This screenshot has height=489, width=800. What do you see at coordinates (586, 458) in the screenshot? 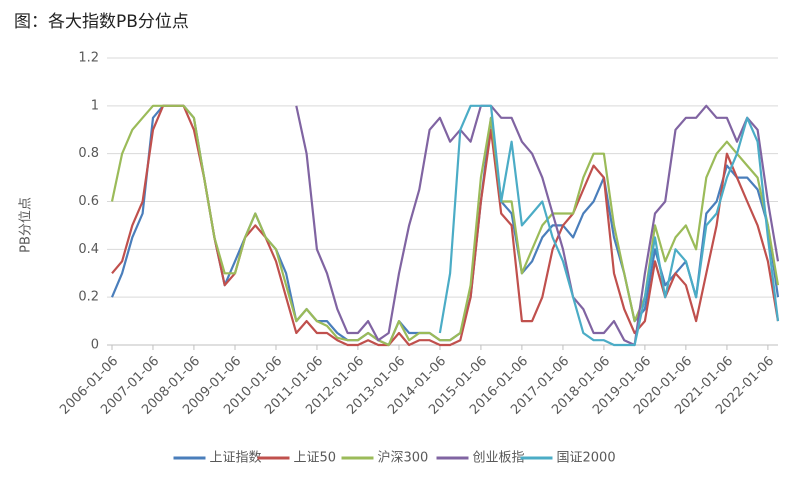
I see `legend-label: 国证2000` at bounding box center [586, 458].